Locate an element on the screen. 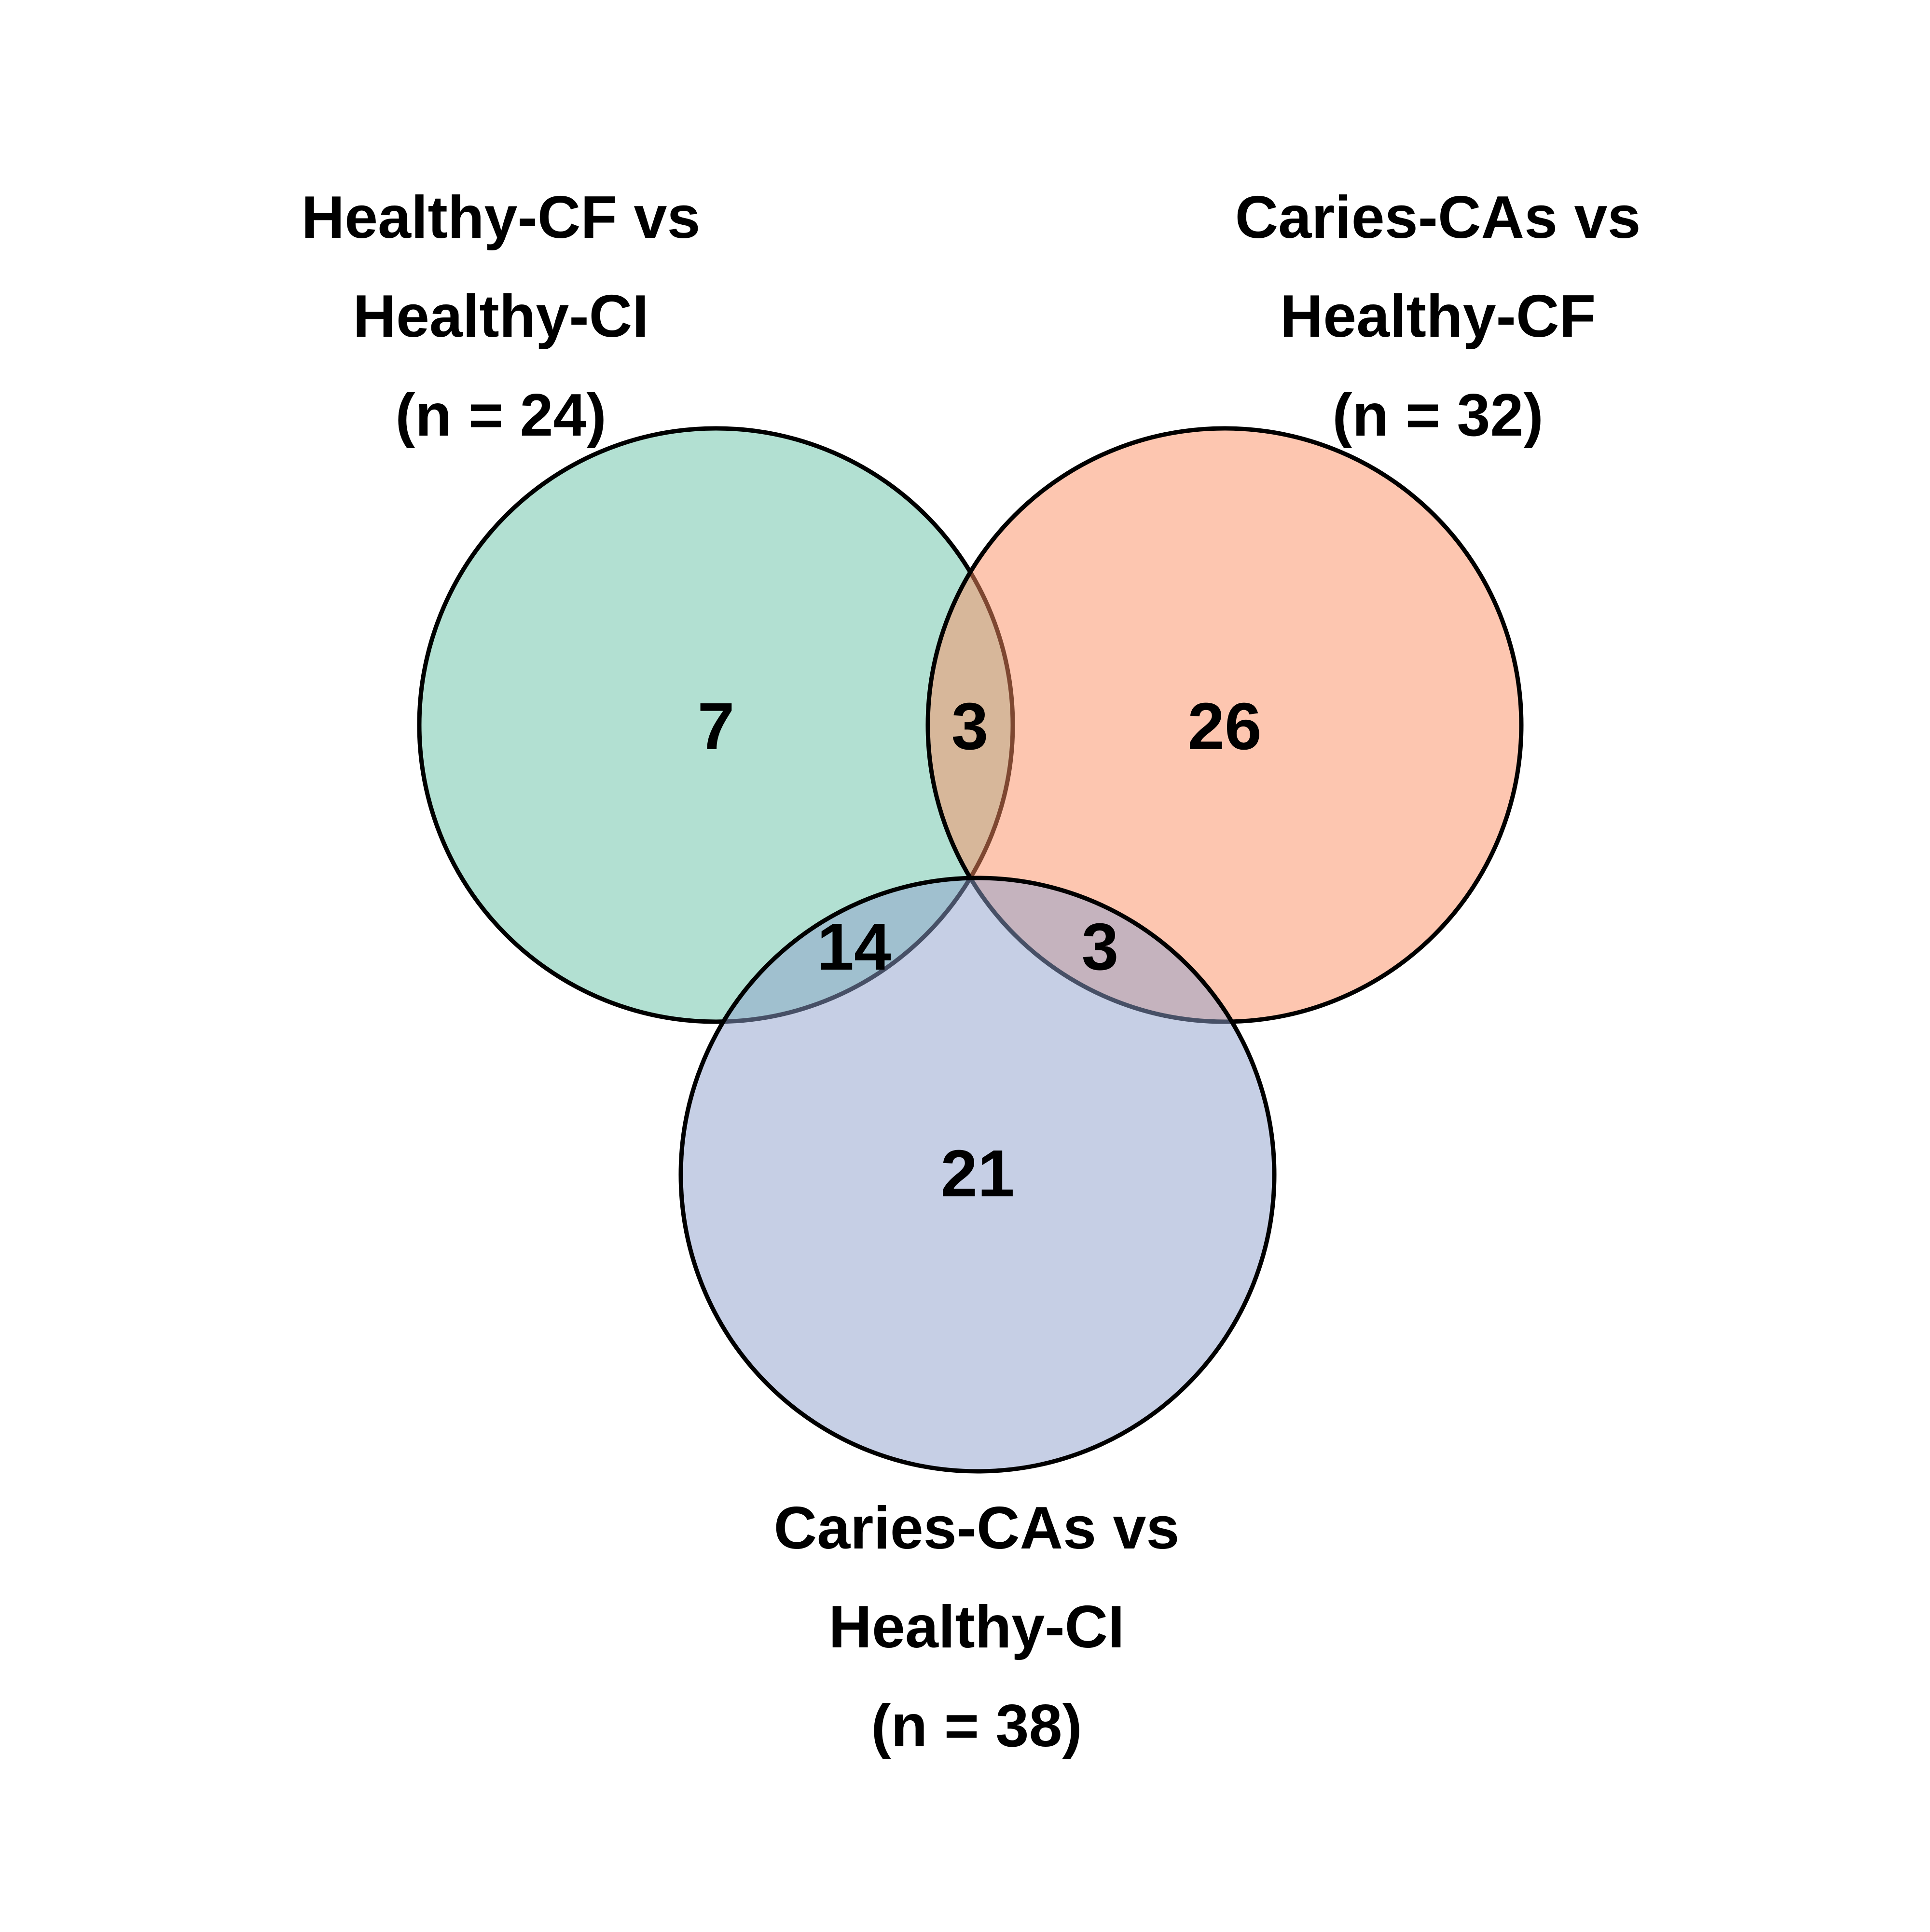  set-a-label-line-3: (n = 24) is located at coordinates (501, 415).